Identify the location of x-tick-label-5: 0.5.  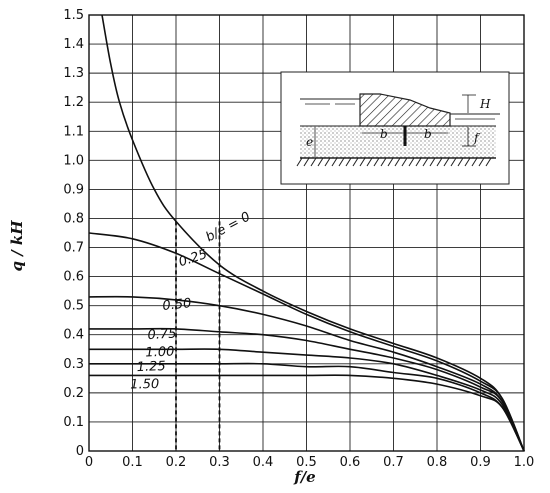
(306, 462).